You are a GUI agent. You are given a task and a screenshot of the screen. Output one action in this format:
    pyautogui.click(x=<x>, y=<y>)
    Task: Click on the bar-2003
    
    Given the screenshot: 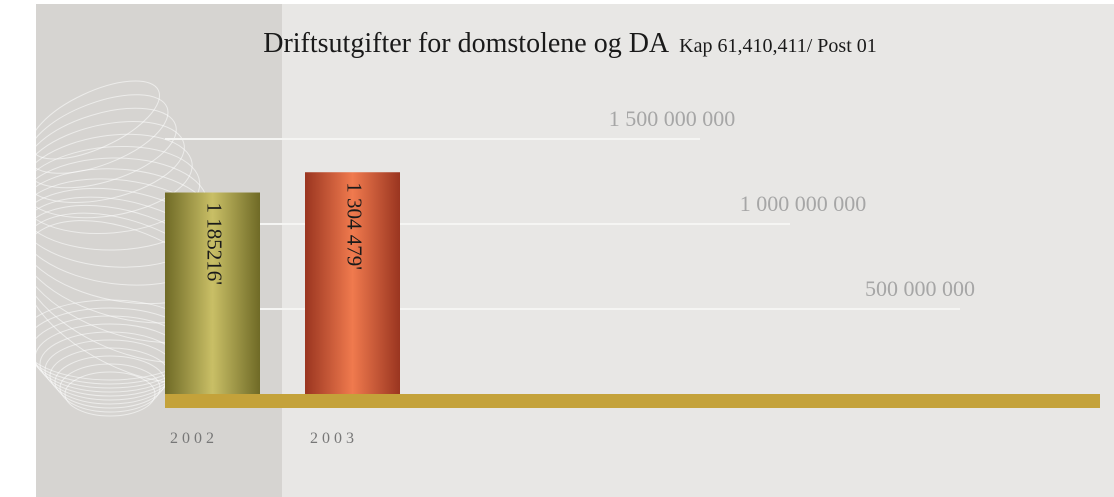 What is the action you would take?
    pyautogui.click(x=352, y=283)
    